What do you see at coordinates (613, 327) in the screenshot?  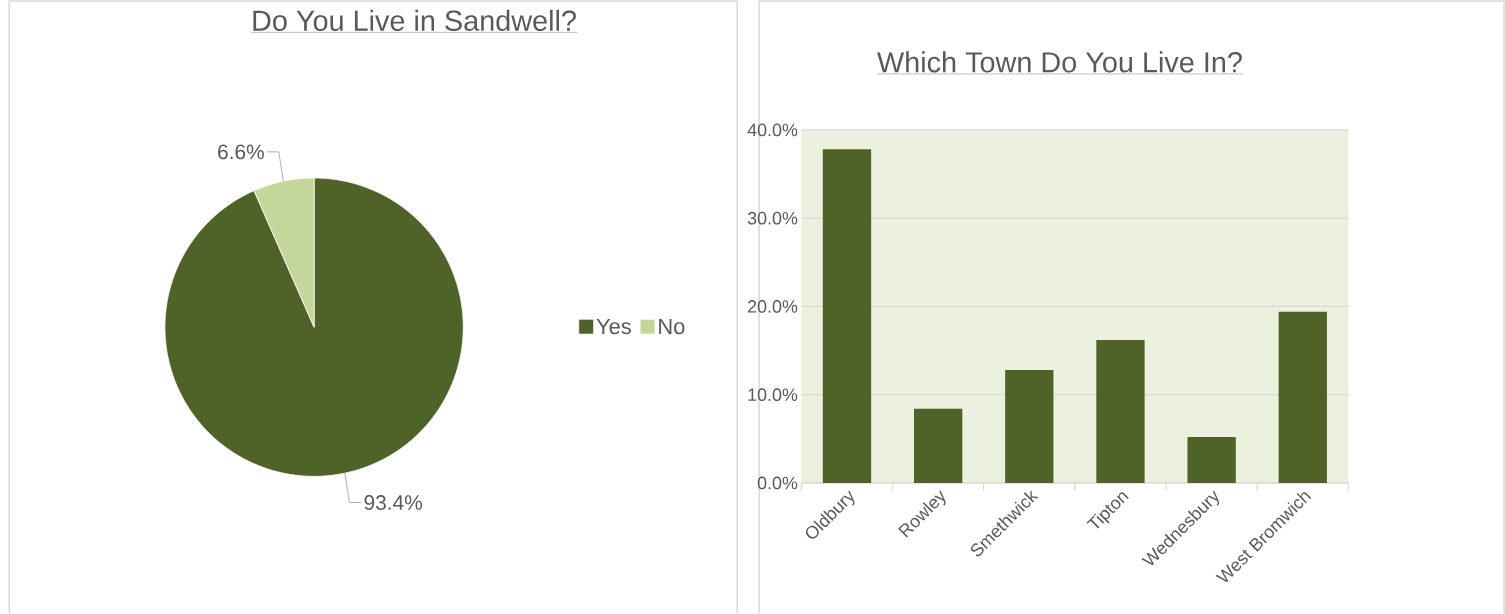 I see `legend-label: Yes` at bounding box center [613, 327].